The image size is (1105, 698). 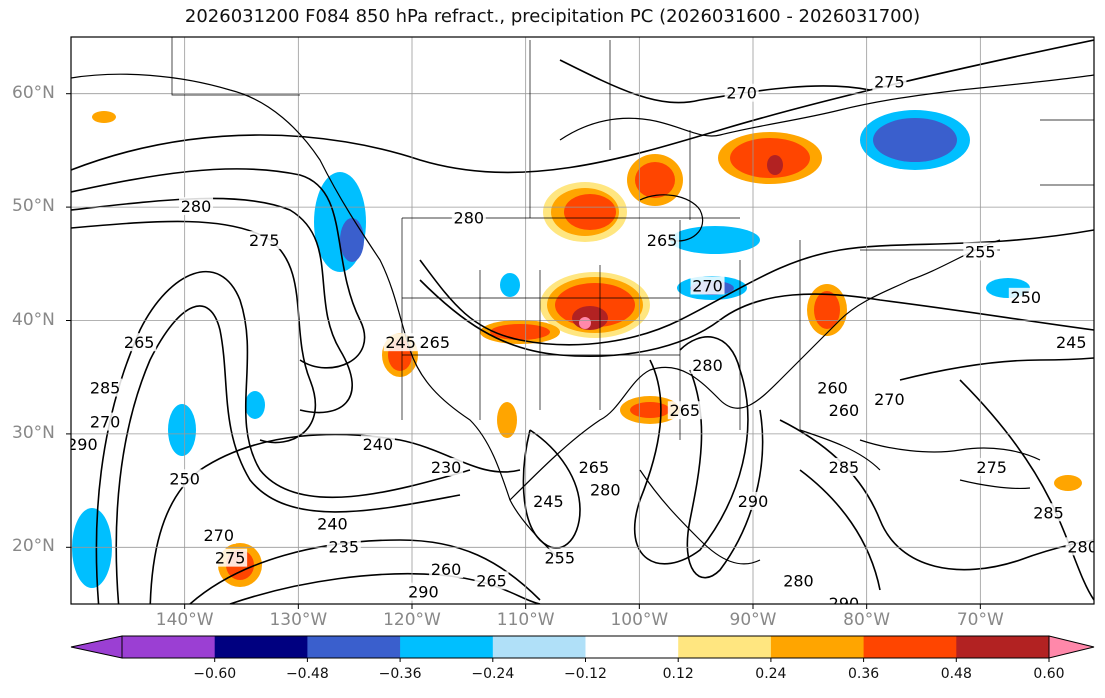 What do you see at coordinates (184, 620) in the screenshot?
I see `lon-label: 140°W` at bounding box center [184, 620].